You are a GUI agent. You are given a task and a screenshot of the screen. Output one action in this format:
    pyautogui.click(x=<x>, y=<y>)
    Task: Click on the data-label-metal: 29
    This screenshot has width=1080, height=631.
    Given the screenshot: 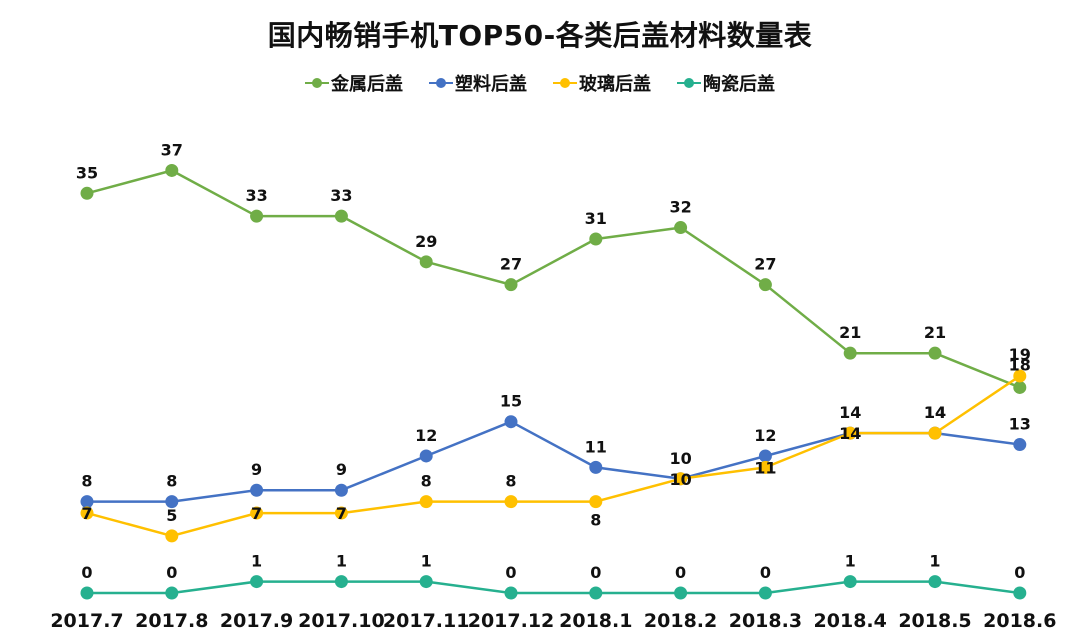 What is the action you would take?
    pyautogui.click(x=426, y=241)
    